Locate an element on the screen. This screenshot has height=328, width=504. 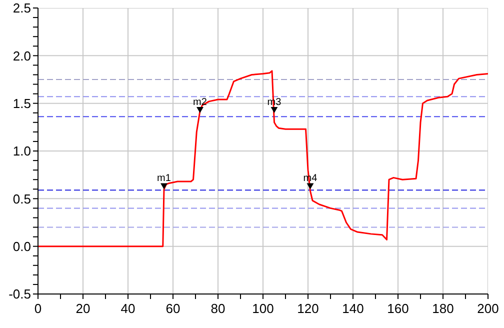
y-tick-label: 2.0 is located at coordinates (21, 56).